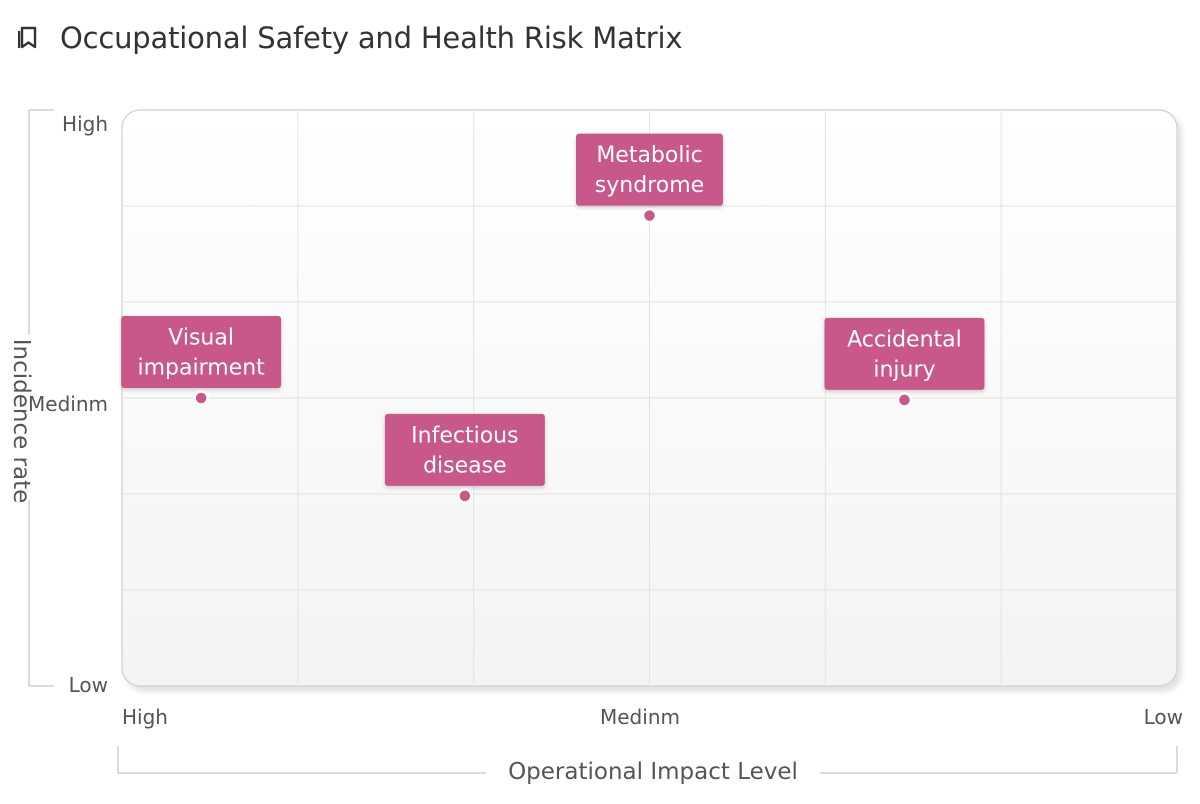  What do you see at coordinates (85, 124) in the screenshot?
I see `y-tick-label: High` at bounding box center [85, 124].